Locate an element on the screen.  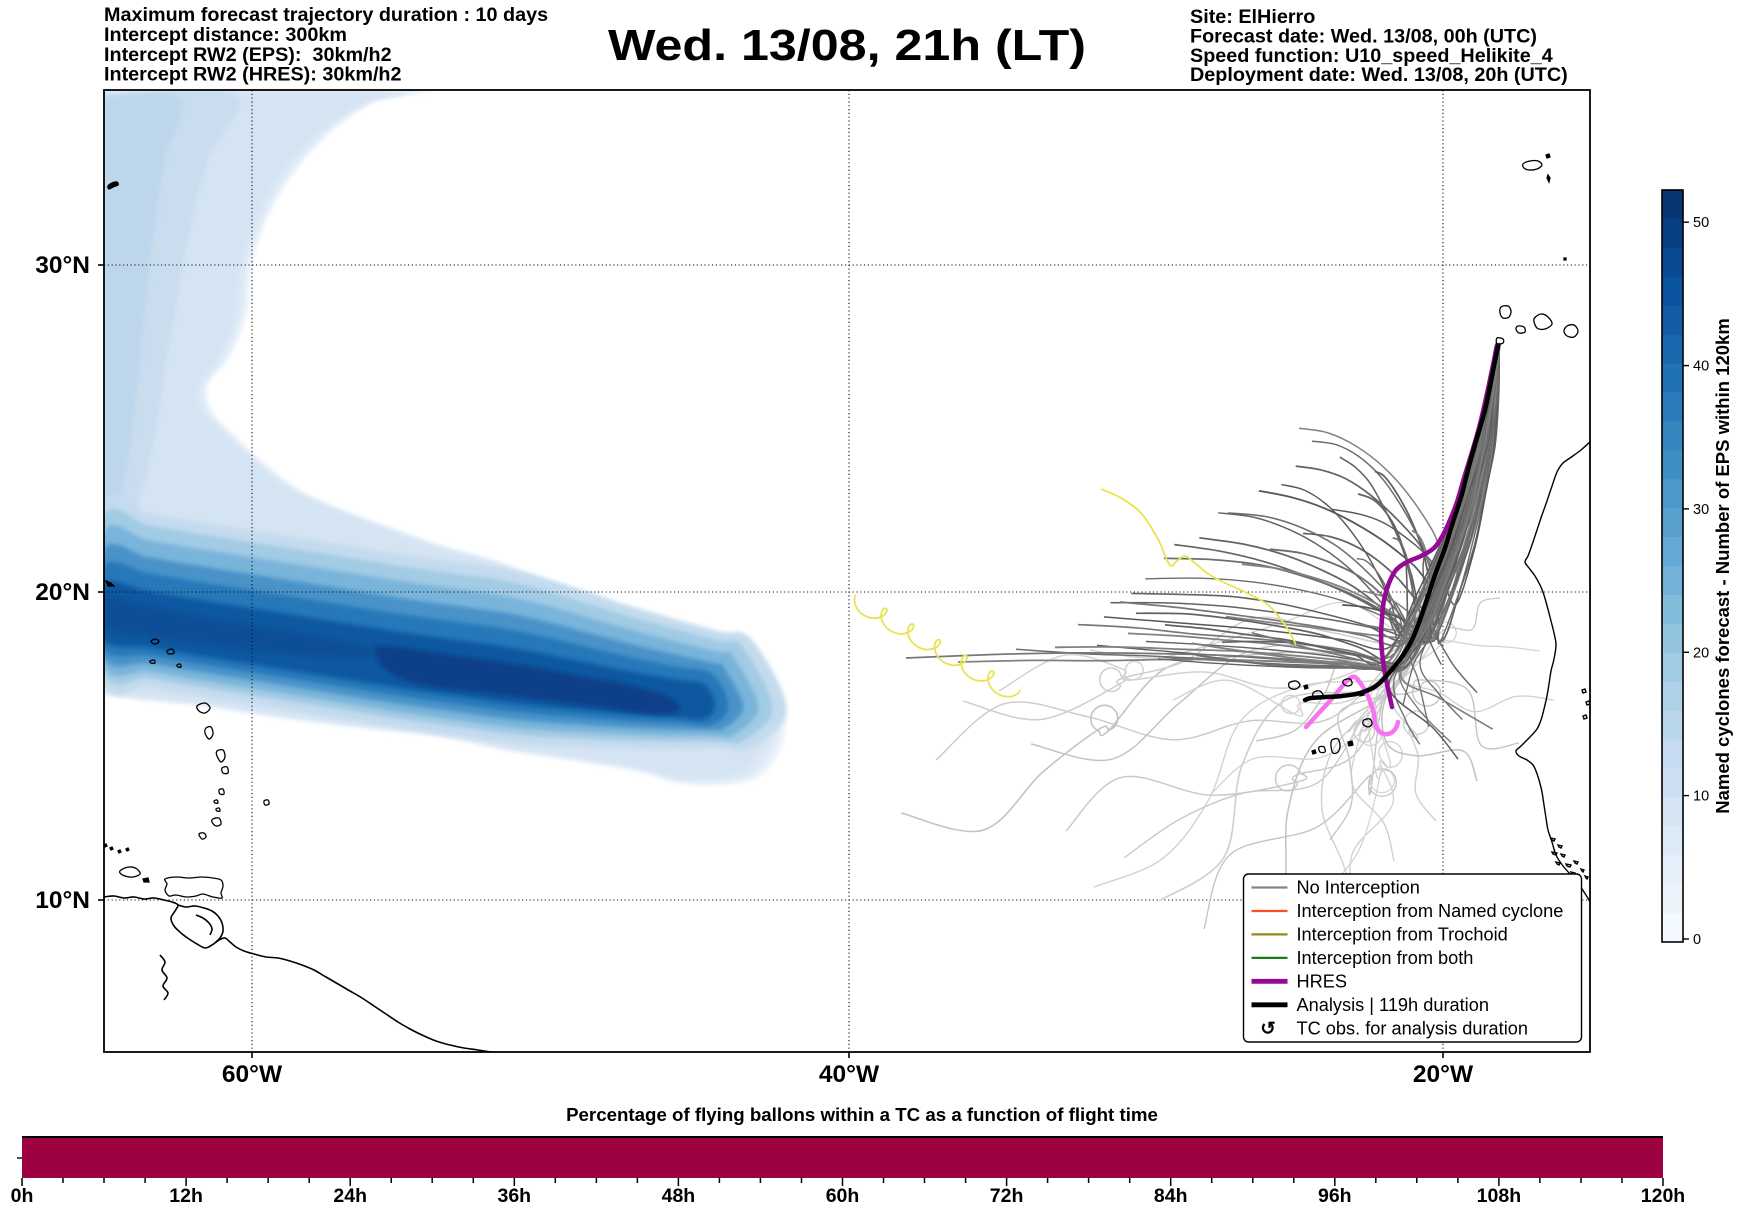
svg-text: 40°W is located at coordinates (849, 1074).